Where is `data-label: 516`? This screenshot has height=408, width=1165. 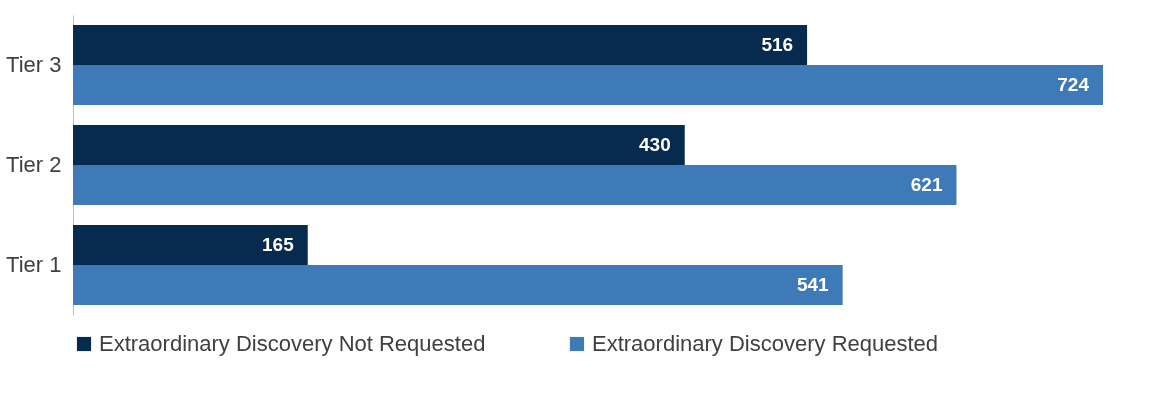 data-label: 516 is located at coordinates (777, 44).